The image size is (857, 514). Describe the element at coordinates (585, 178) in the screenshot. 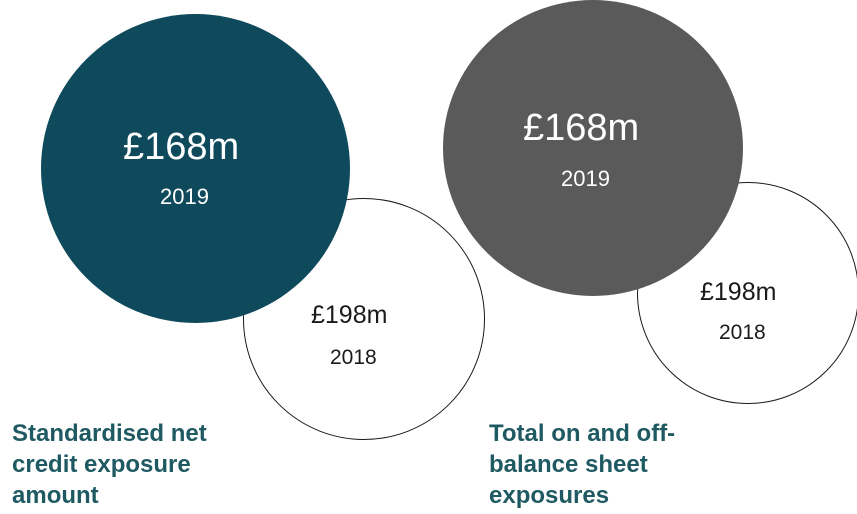

I see `year-2019-on-off-balance: 2019` at that location.